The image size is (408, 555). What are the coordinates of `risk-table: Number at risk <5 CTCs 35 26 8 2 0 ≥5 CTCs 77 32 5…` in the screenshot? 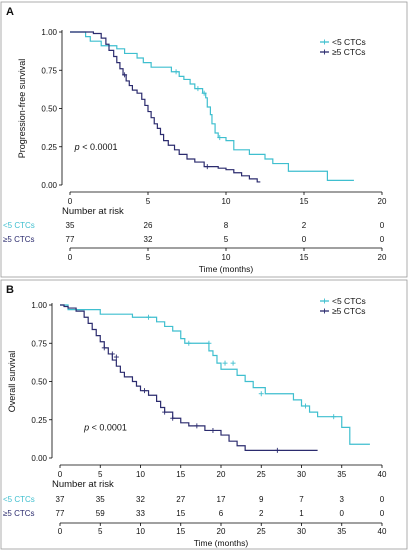 It's located at (195, 240).